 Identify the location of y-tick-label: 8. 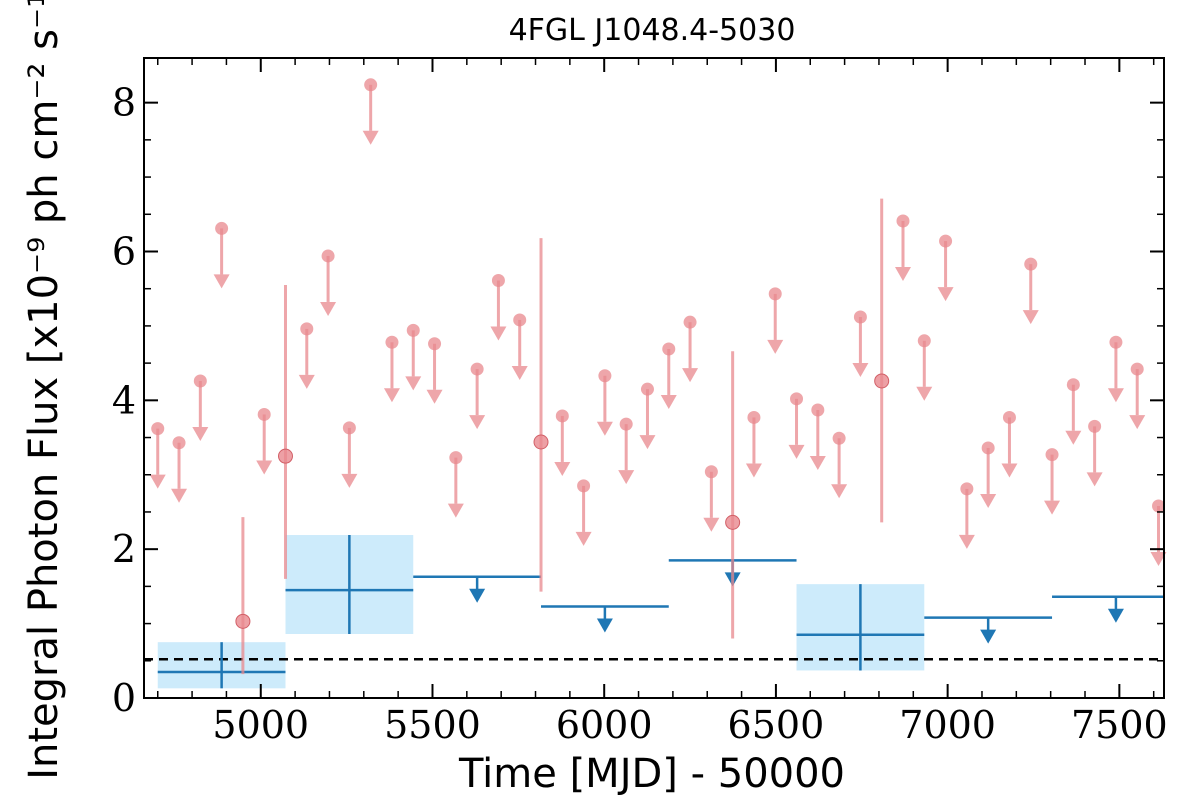
(124, 103).